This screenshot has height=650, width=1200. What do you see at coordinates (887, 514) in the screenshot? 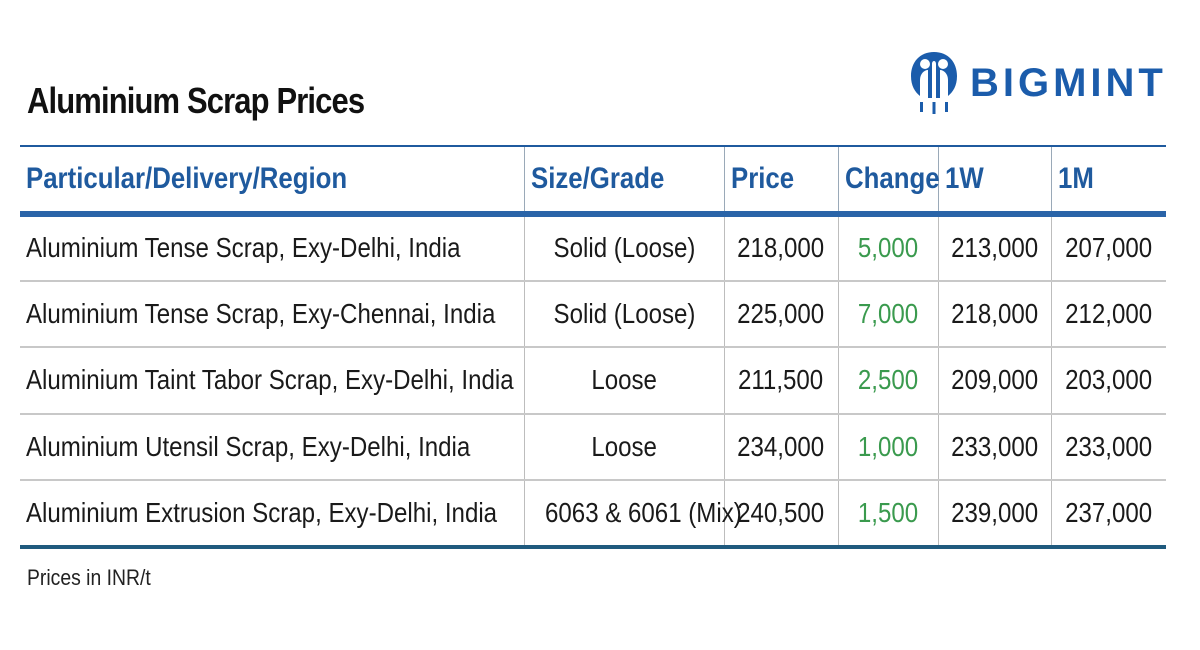
I see `cell-change: 1,500` at bounding box center [887, 514].